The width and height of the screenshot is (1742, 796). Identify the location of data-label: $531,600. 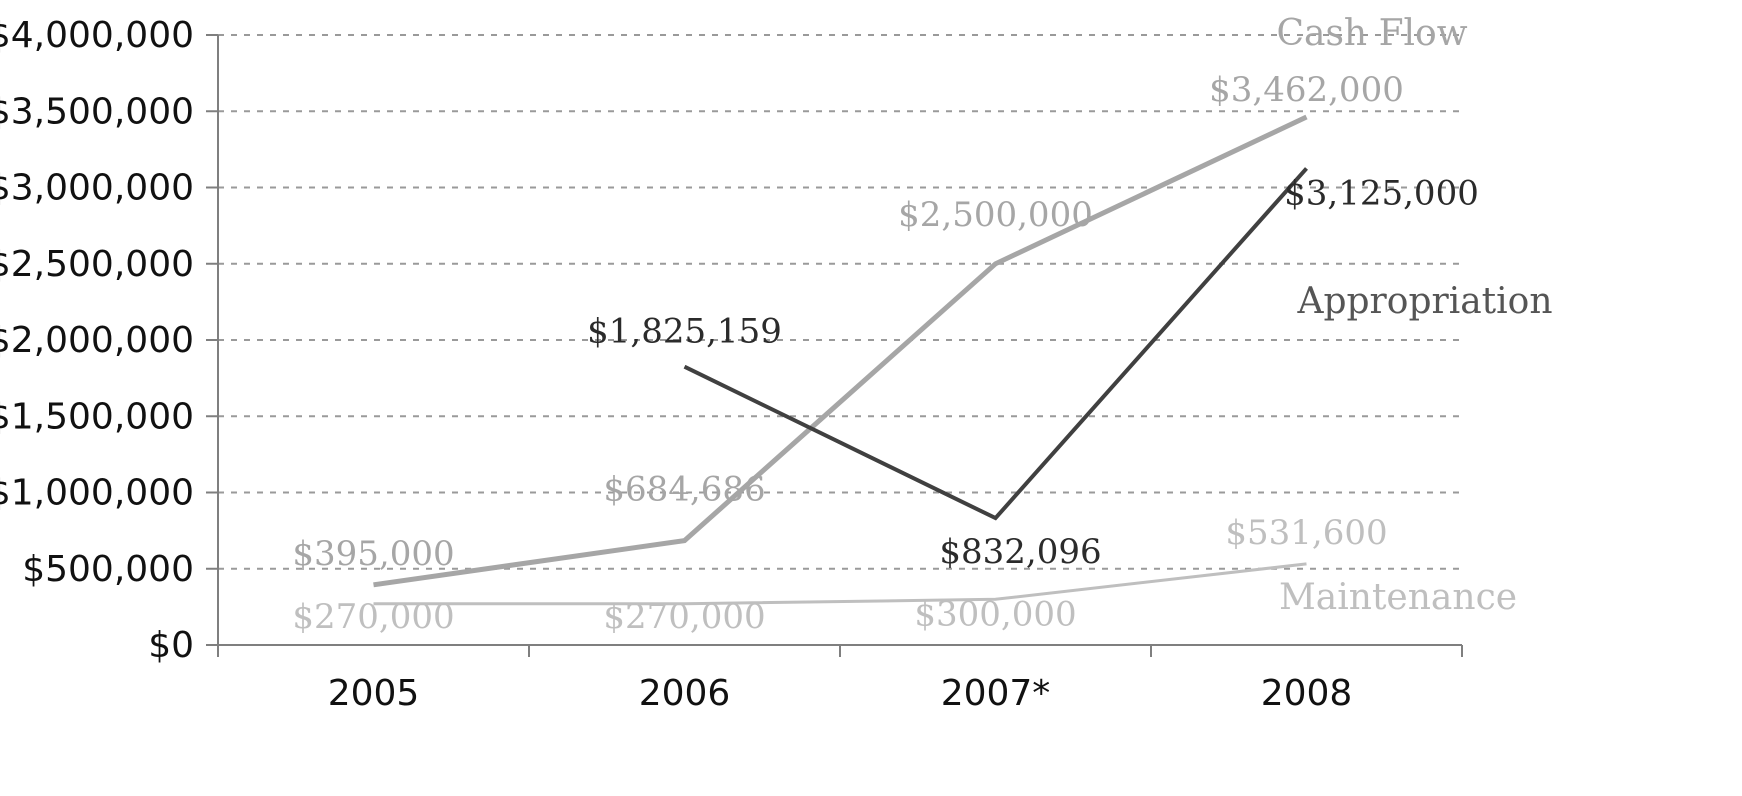
(1306, 533).